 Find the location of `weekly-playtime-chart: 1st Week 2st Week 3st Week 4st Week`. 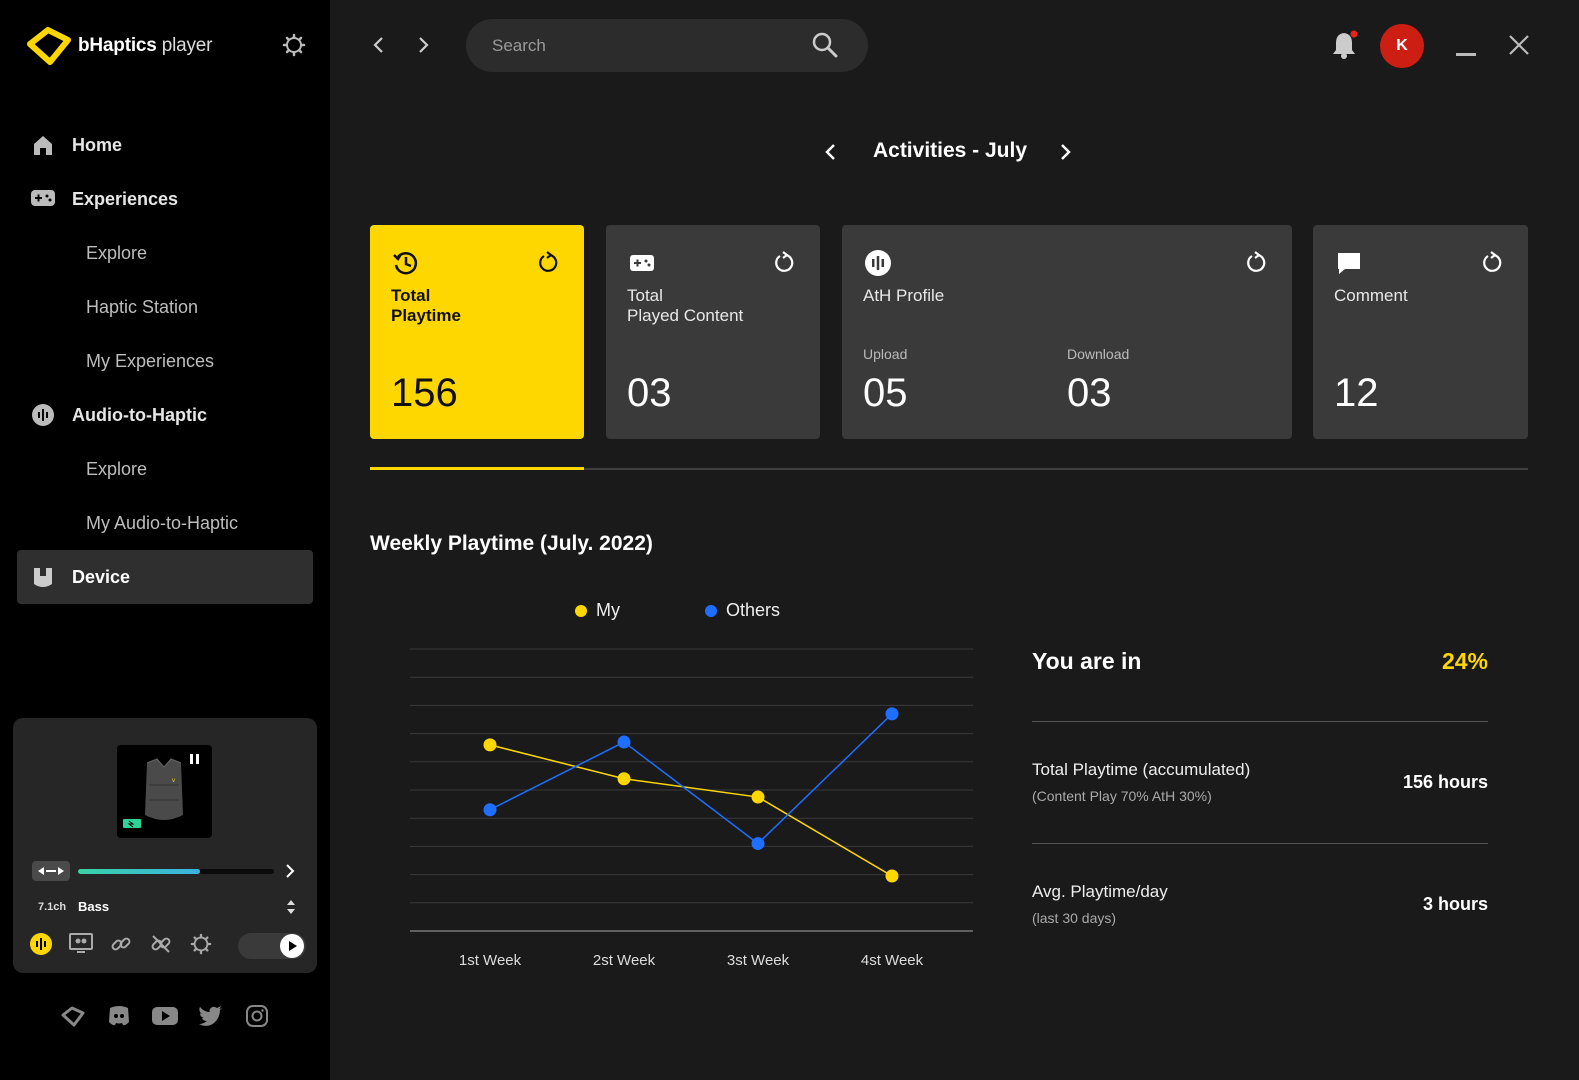

weekly-playtime-chart: 1st Week 2st Week 3st Week 4st Week is located at coordinates (691, 808).